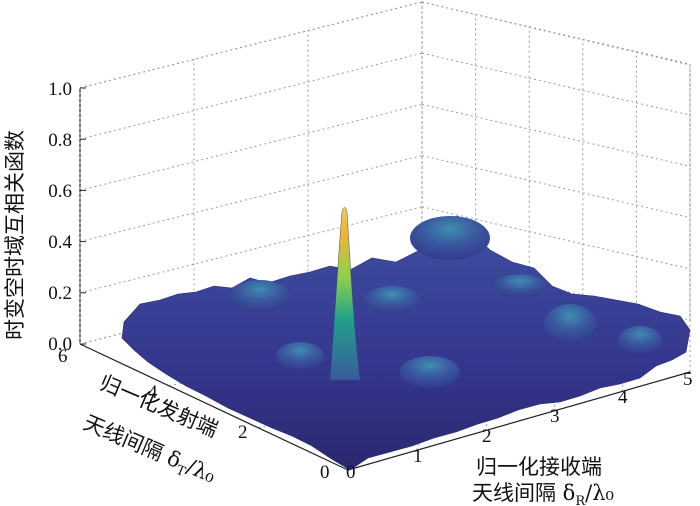 The image size is (700, 506). I want to click on x-tick-label: 0, so click(351, 472).